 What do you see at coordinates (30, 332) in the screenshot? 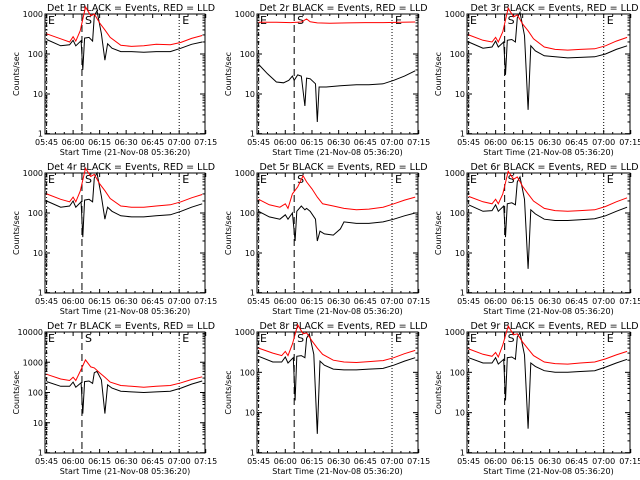
I see `y-tick-label: 10000` at bounding box center [30, 332].